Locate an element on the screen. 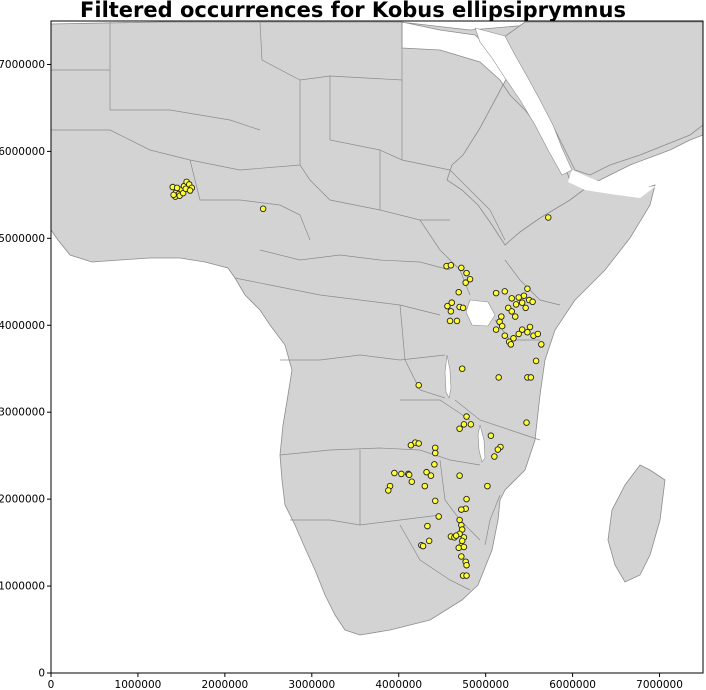 The height and width of the screenshot is (690, 706). y-tick-label: 7000000 is located at coordinates (22, 65).